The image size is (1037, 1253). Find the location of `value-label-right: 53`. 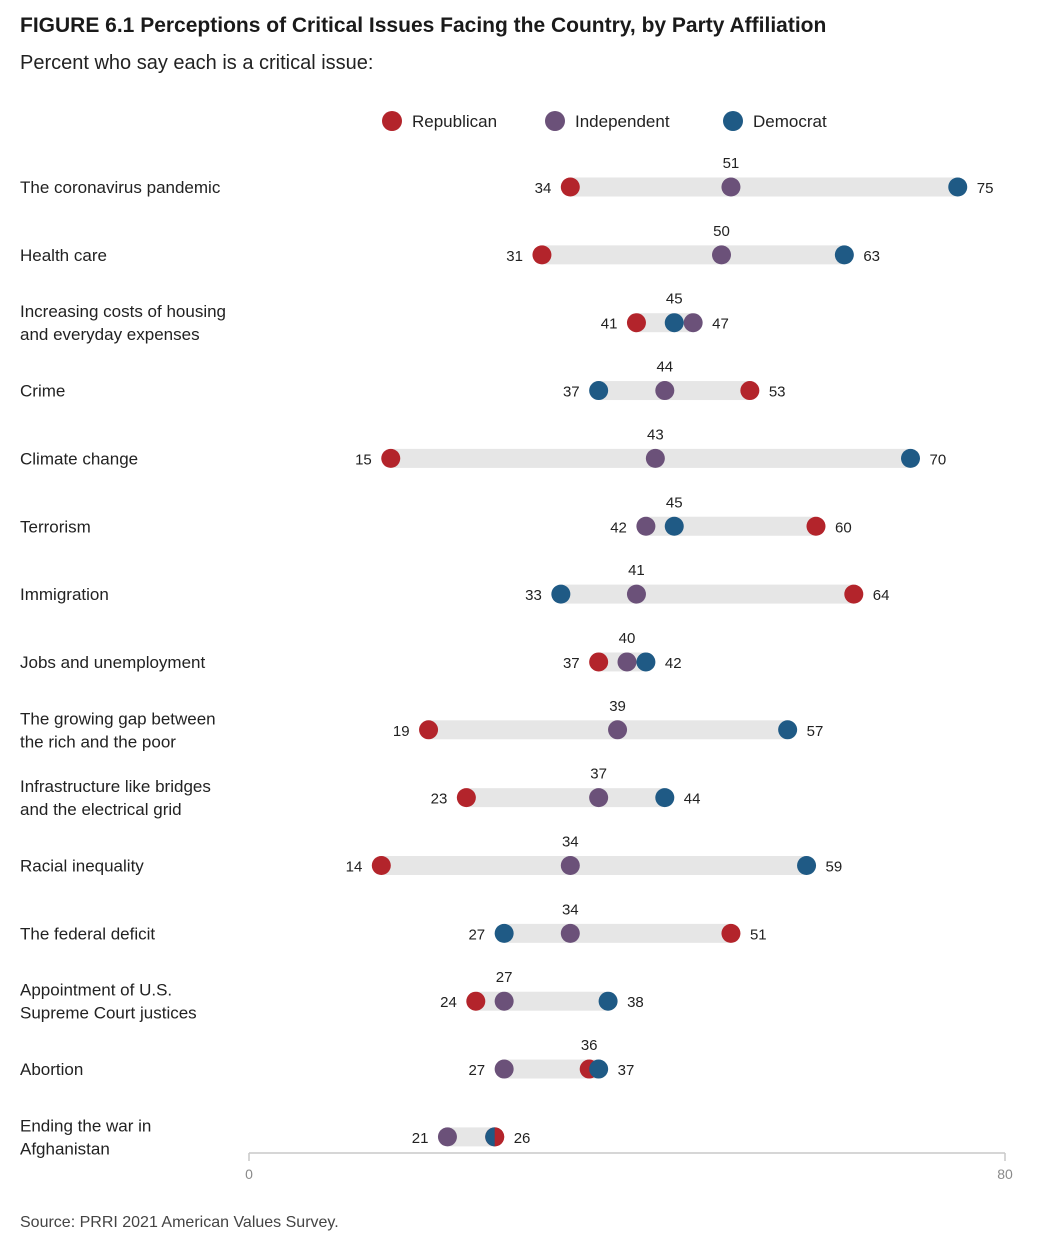

value-label-right: 53 is located at coordinates (777, 392).